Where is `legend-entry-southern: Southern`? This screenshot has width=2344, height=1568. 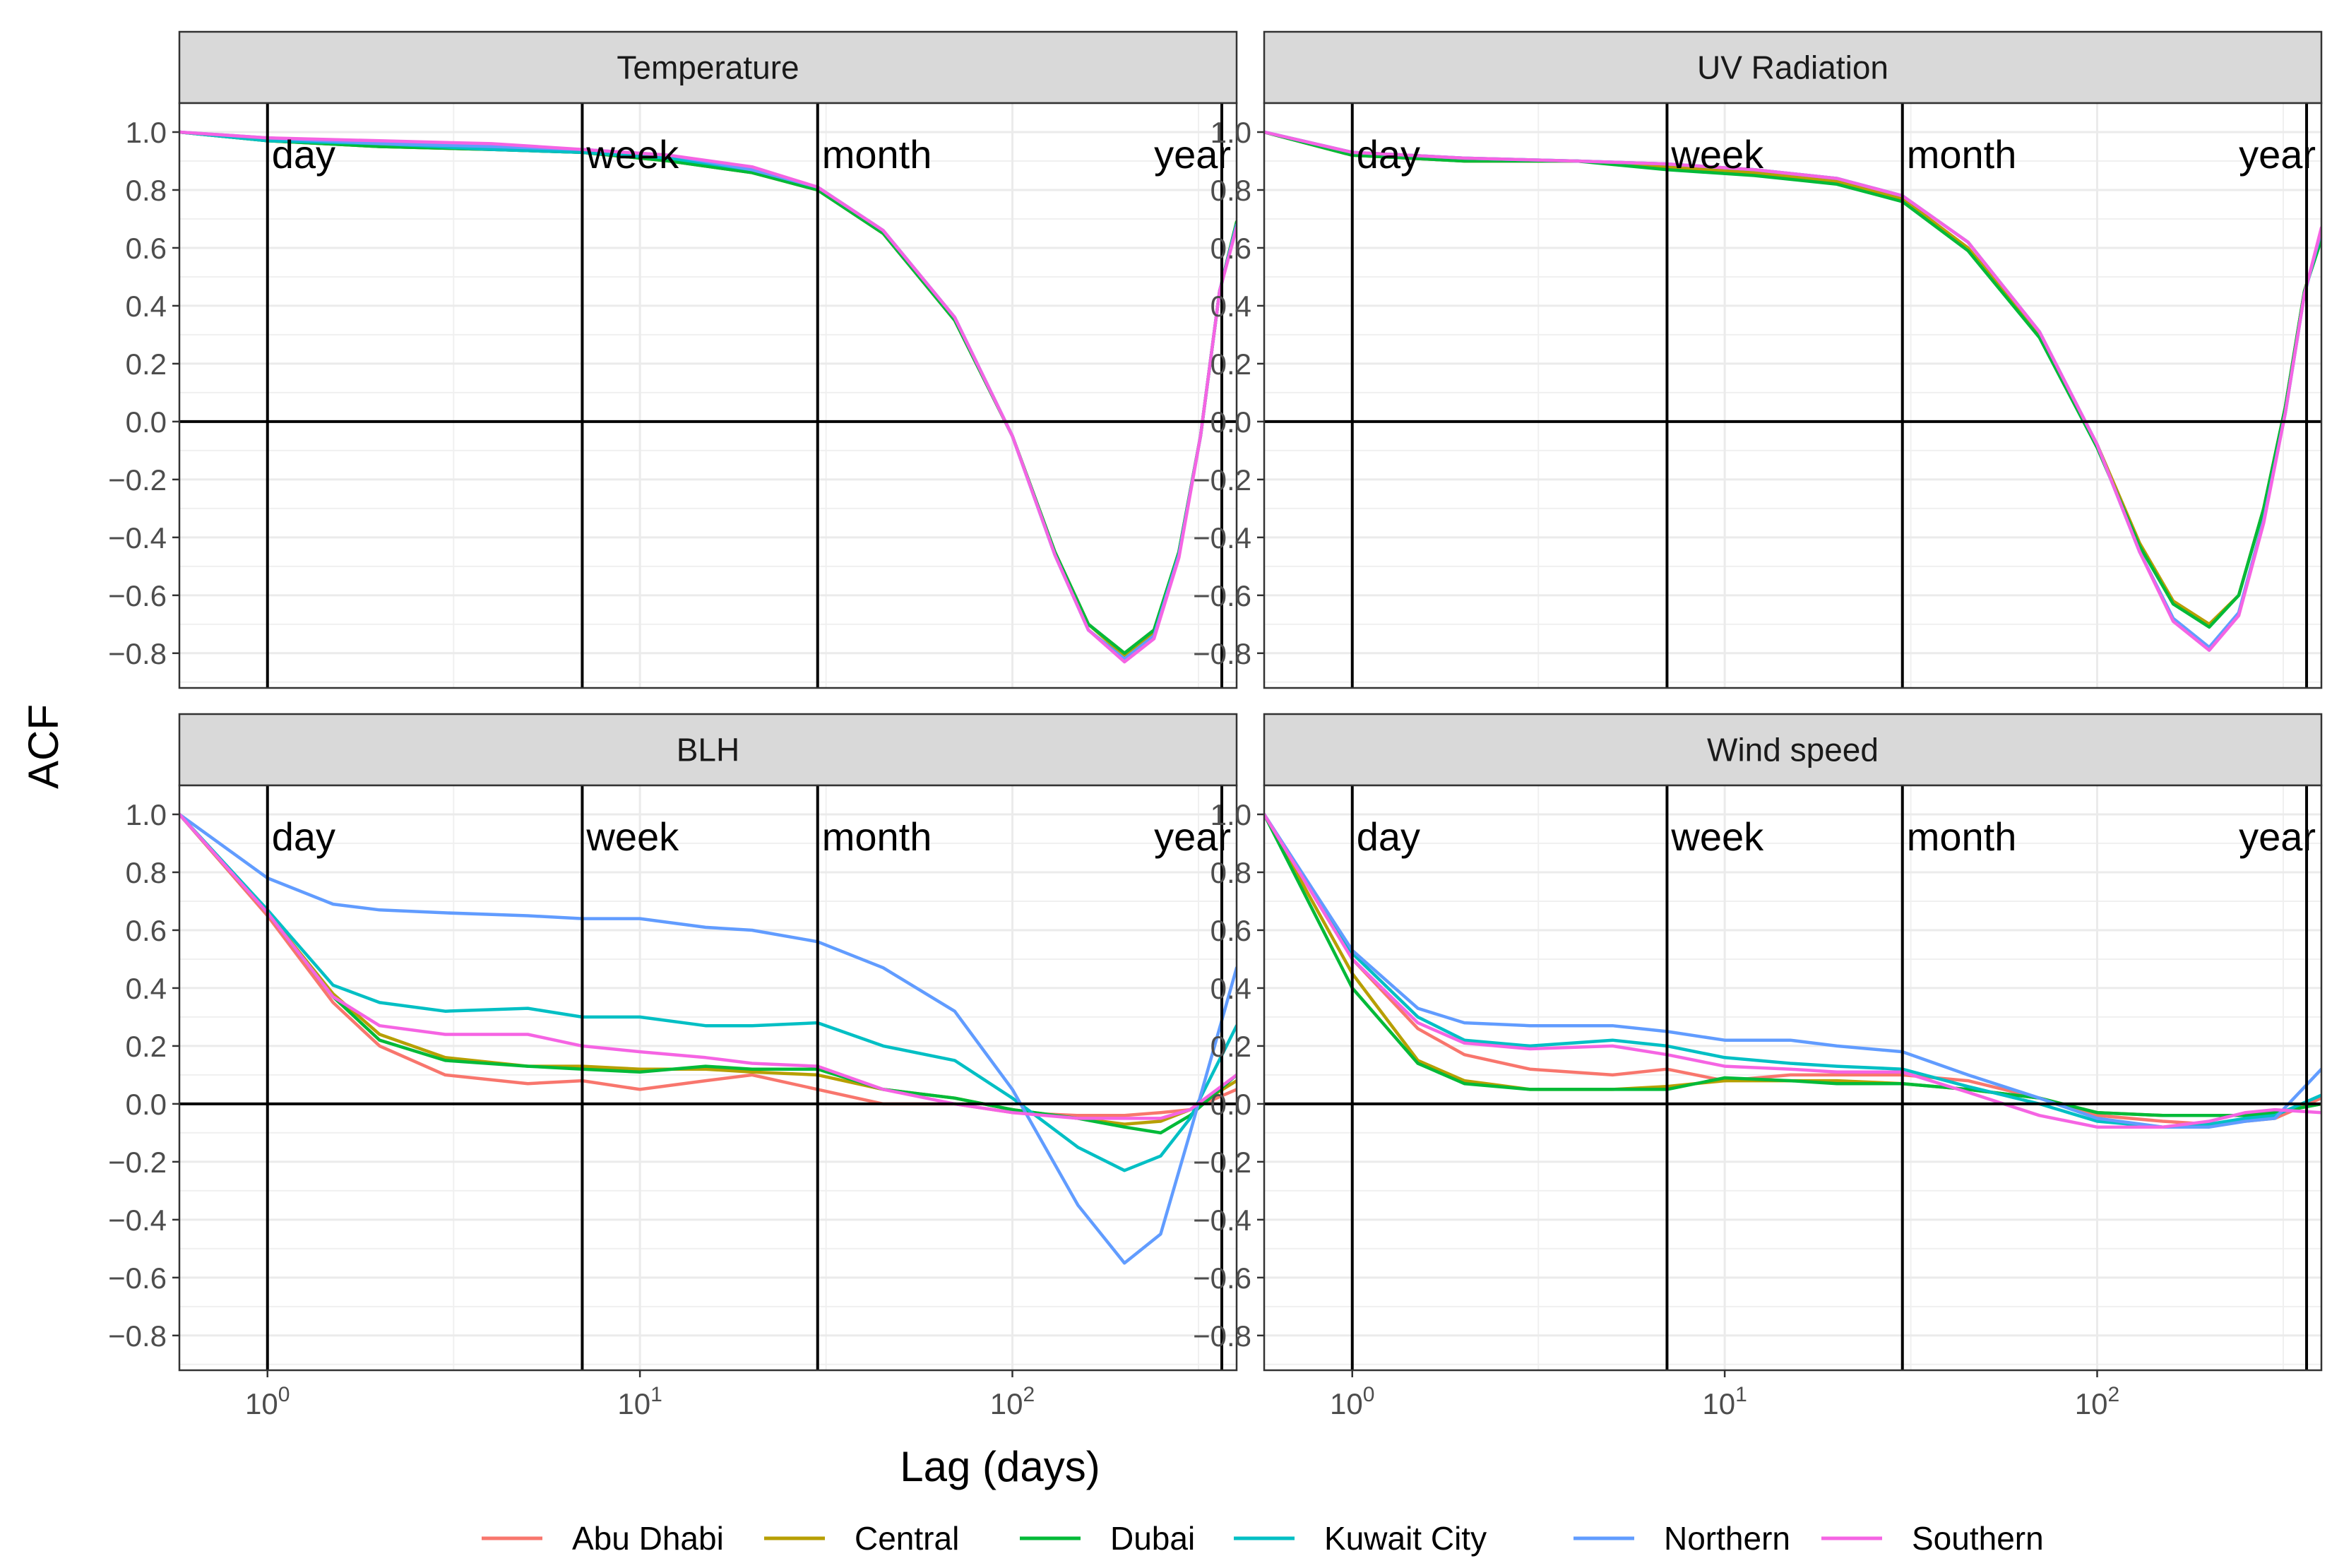
legend-entry-southern: Southern is located at coordinates (1932, 1538).